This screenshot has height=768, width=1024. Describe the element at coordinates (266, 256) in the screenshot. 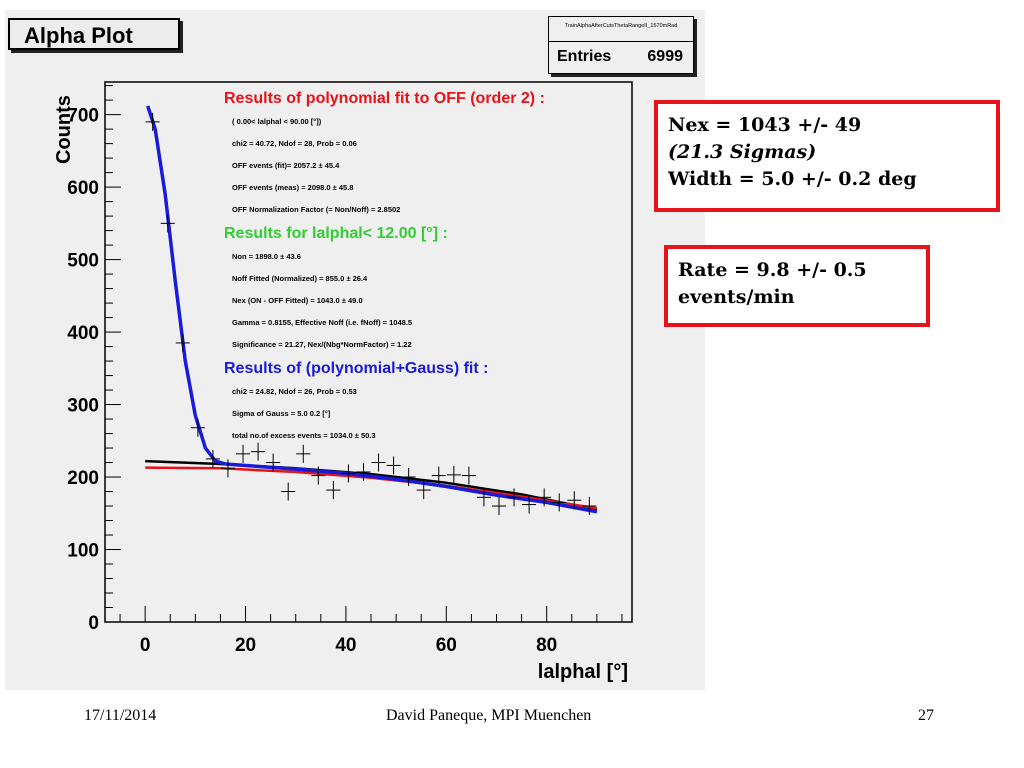

I see `fit-results-line: Non = 1898.0 ± 43.6` at that location.